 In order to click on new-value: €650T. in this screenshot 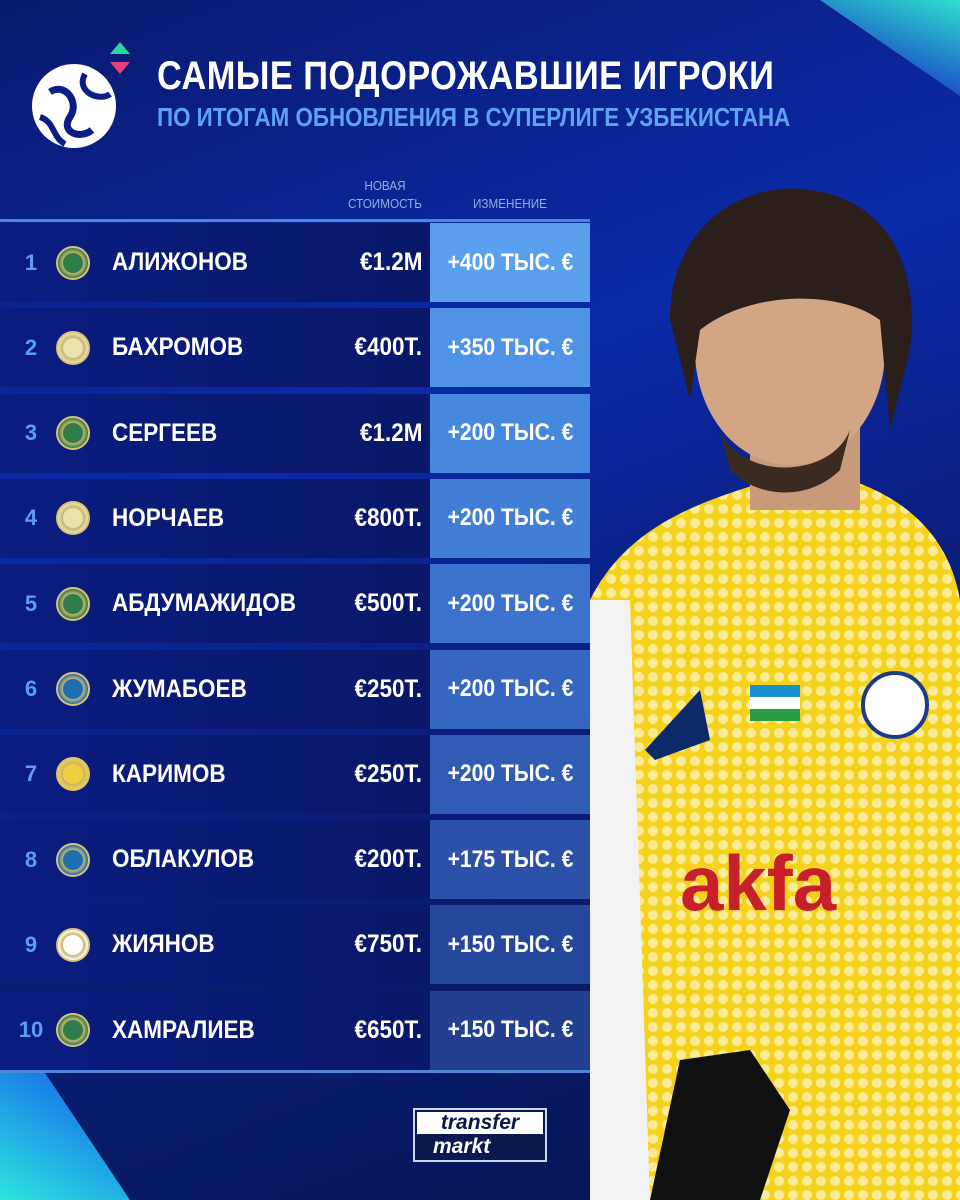, I will do `click(388, 1029)`.